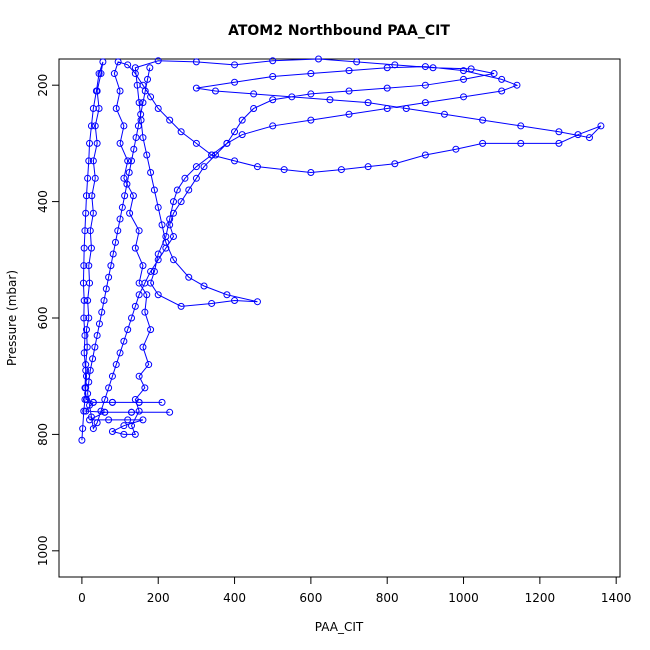 This screenshot has height=650, width=650. Describe the element at coordinates (43, 318) in the screenshot. I see `y-tick-label: 600` at that location.